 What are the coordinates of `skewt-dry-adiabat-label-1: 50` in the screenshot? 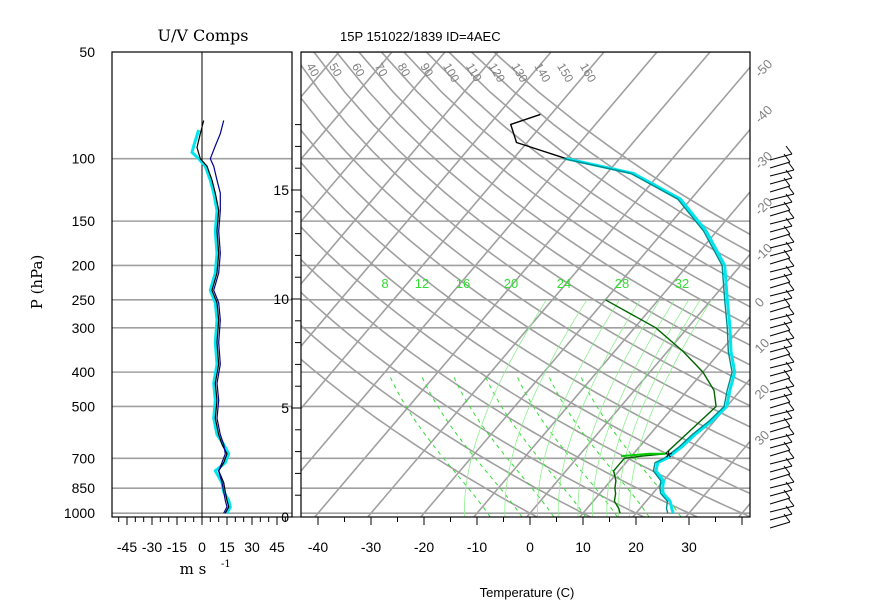 It's located at (335, 70).